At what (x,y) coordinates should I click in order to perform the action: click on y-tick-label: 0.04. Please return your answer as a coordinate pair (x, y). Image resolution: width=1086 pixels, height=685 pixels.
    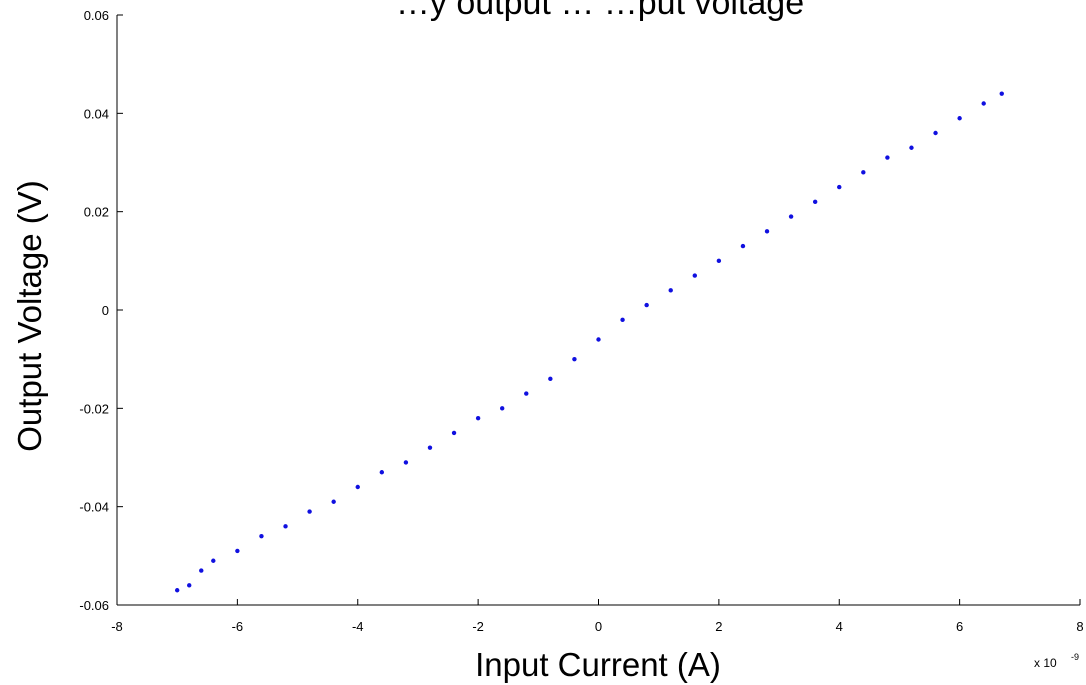
    Looking at the image, I should click on (96, 113).